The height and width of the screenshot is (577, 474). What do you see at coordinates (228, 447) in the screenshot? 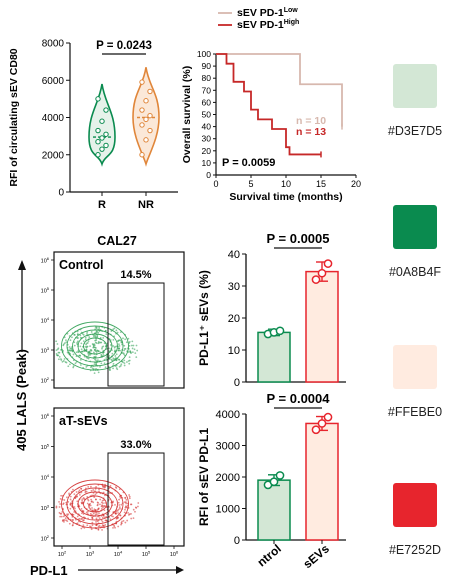
I see `y-tick-label: 3000` at bounding box center [228, 447].